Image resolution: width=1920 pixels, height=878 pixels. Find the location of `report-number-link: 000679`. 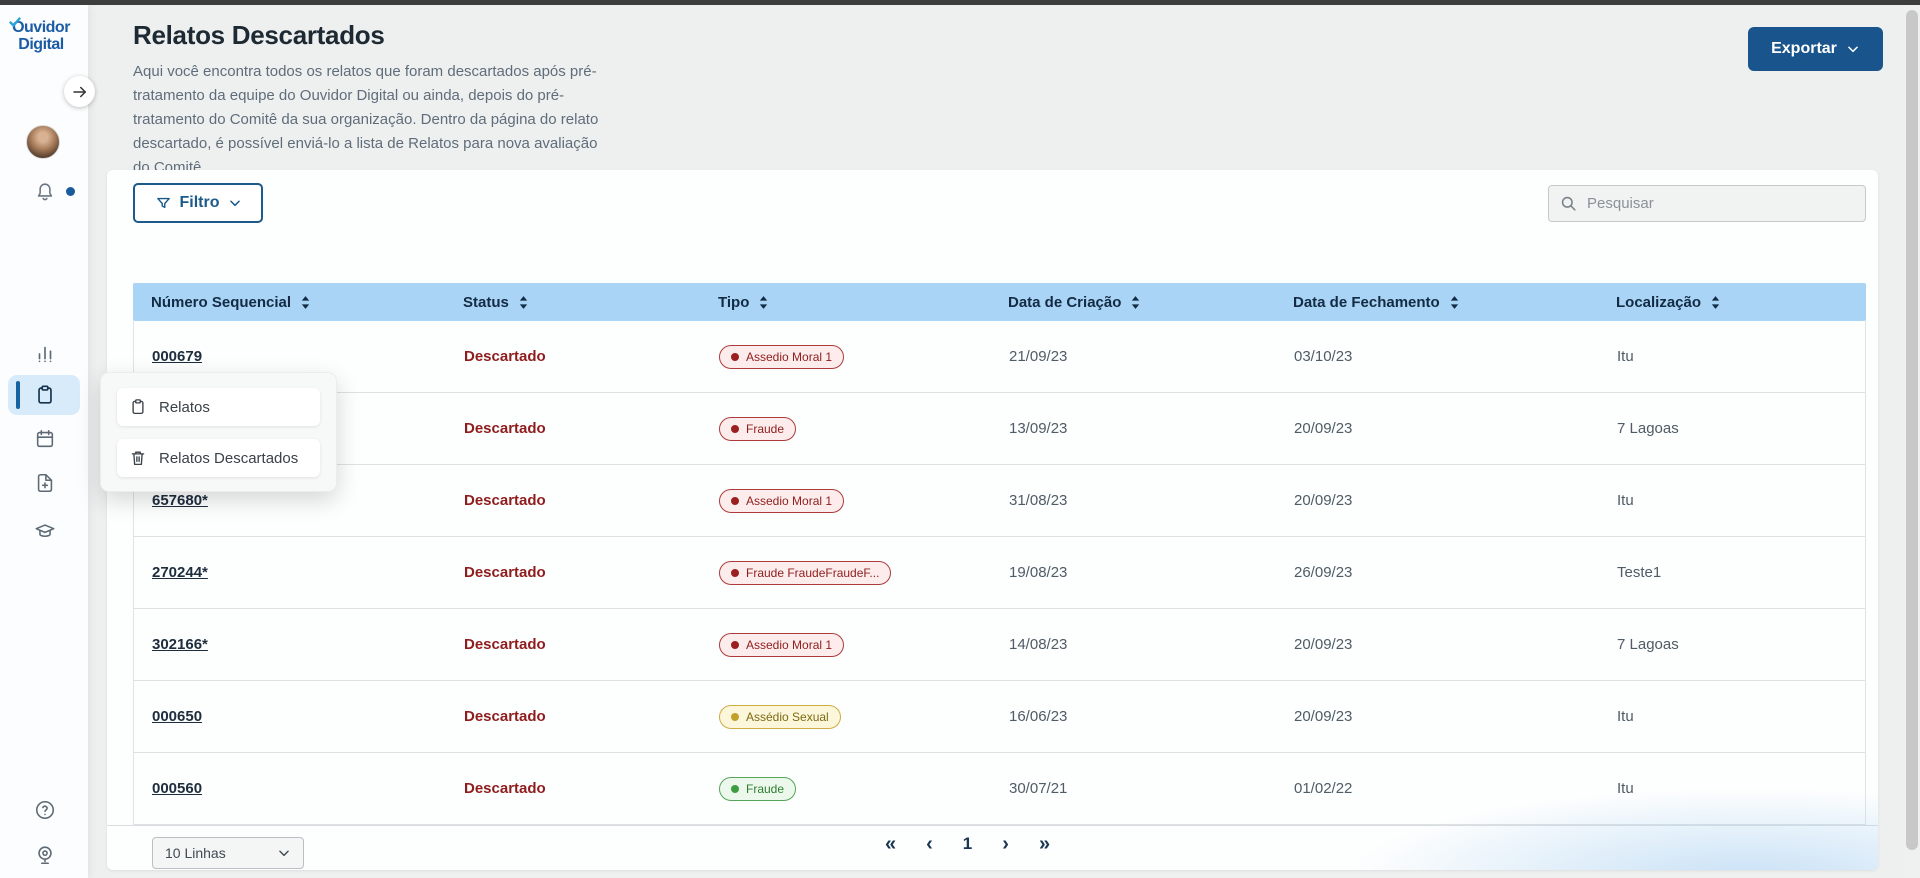

report-number-link: 000679 is located at coordinates (177, 356).